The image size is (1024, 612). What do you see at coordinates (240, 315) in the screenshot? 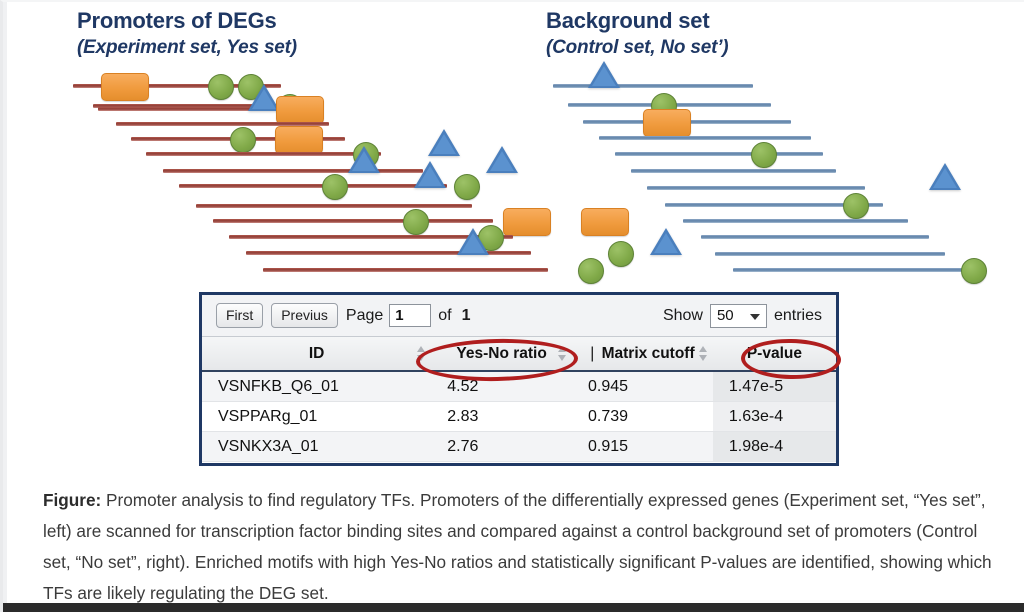
I see `first-page-button: First` at bounding box center [240, 315].